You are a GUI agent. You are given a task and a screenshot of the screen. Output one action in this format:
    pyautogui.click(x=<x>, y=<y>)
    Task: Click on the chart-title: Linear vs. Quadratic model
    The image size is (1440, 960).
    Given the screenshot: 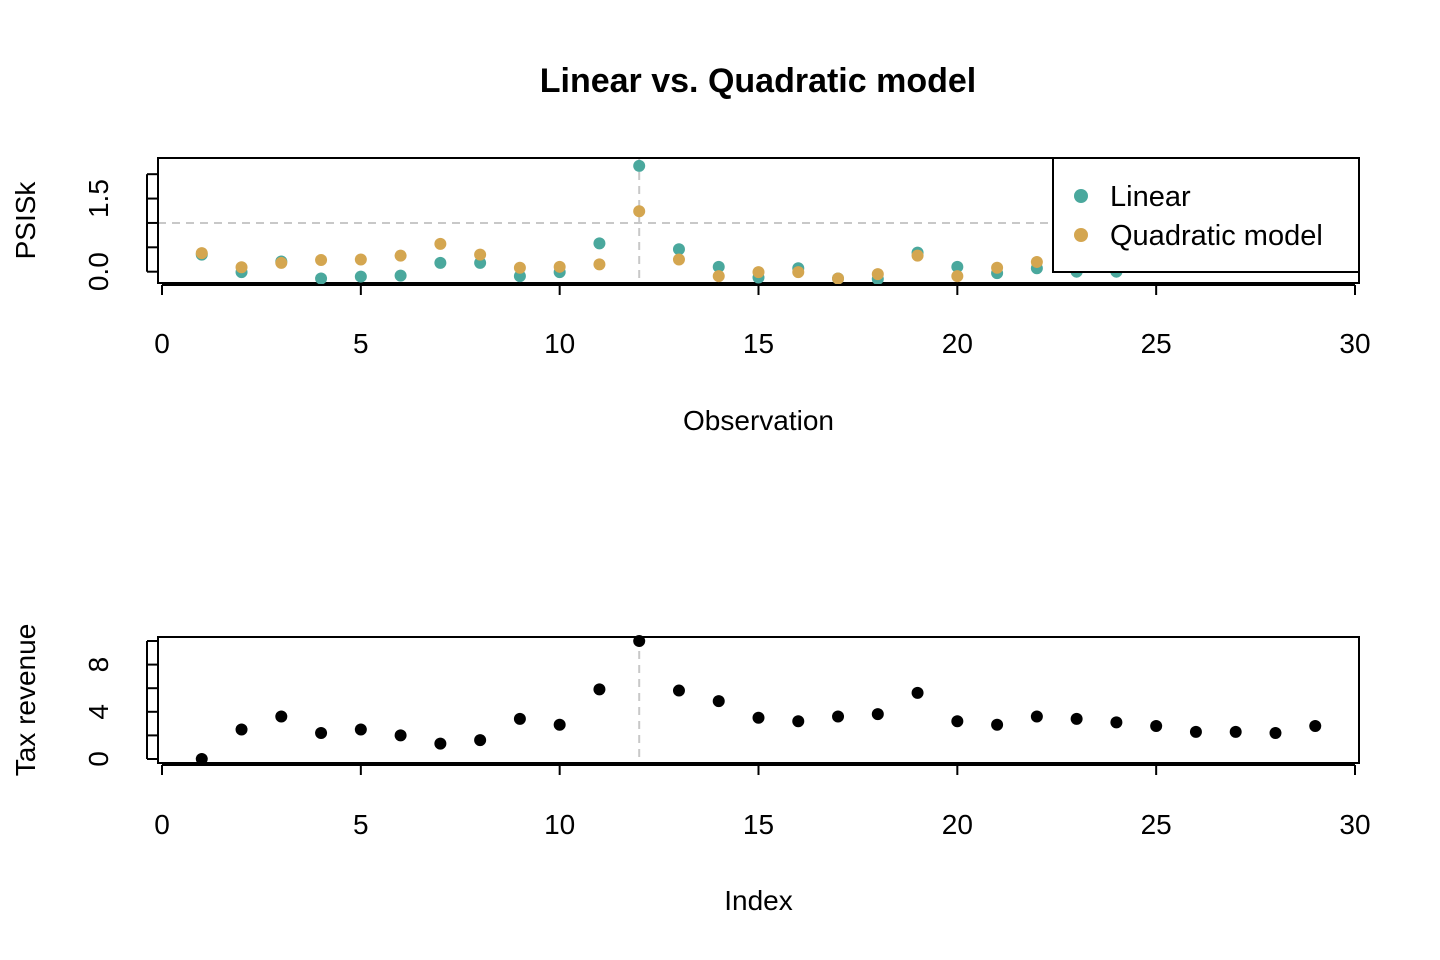 What is the action you would take?
    pyautogui.click(x=758, y=81)
    